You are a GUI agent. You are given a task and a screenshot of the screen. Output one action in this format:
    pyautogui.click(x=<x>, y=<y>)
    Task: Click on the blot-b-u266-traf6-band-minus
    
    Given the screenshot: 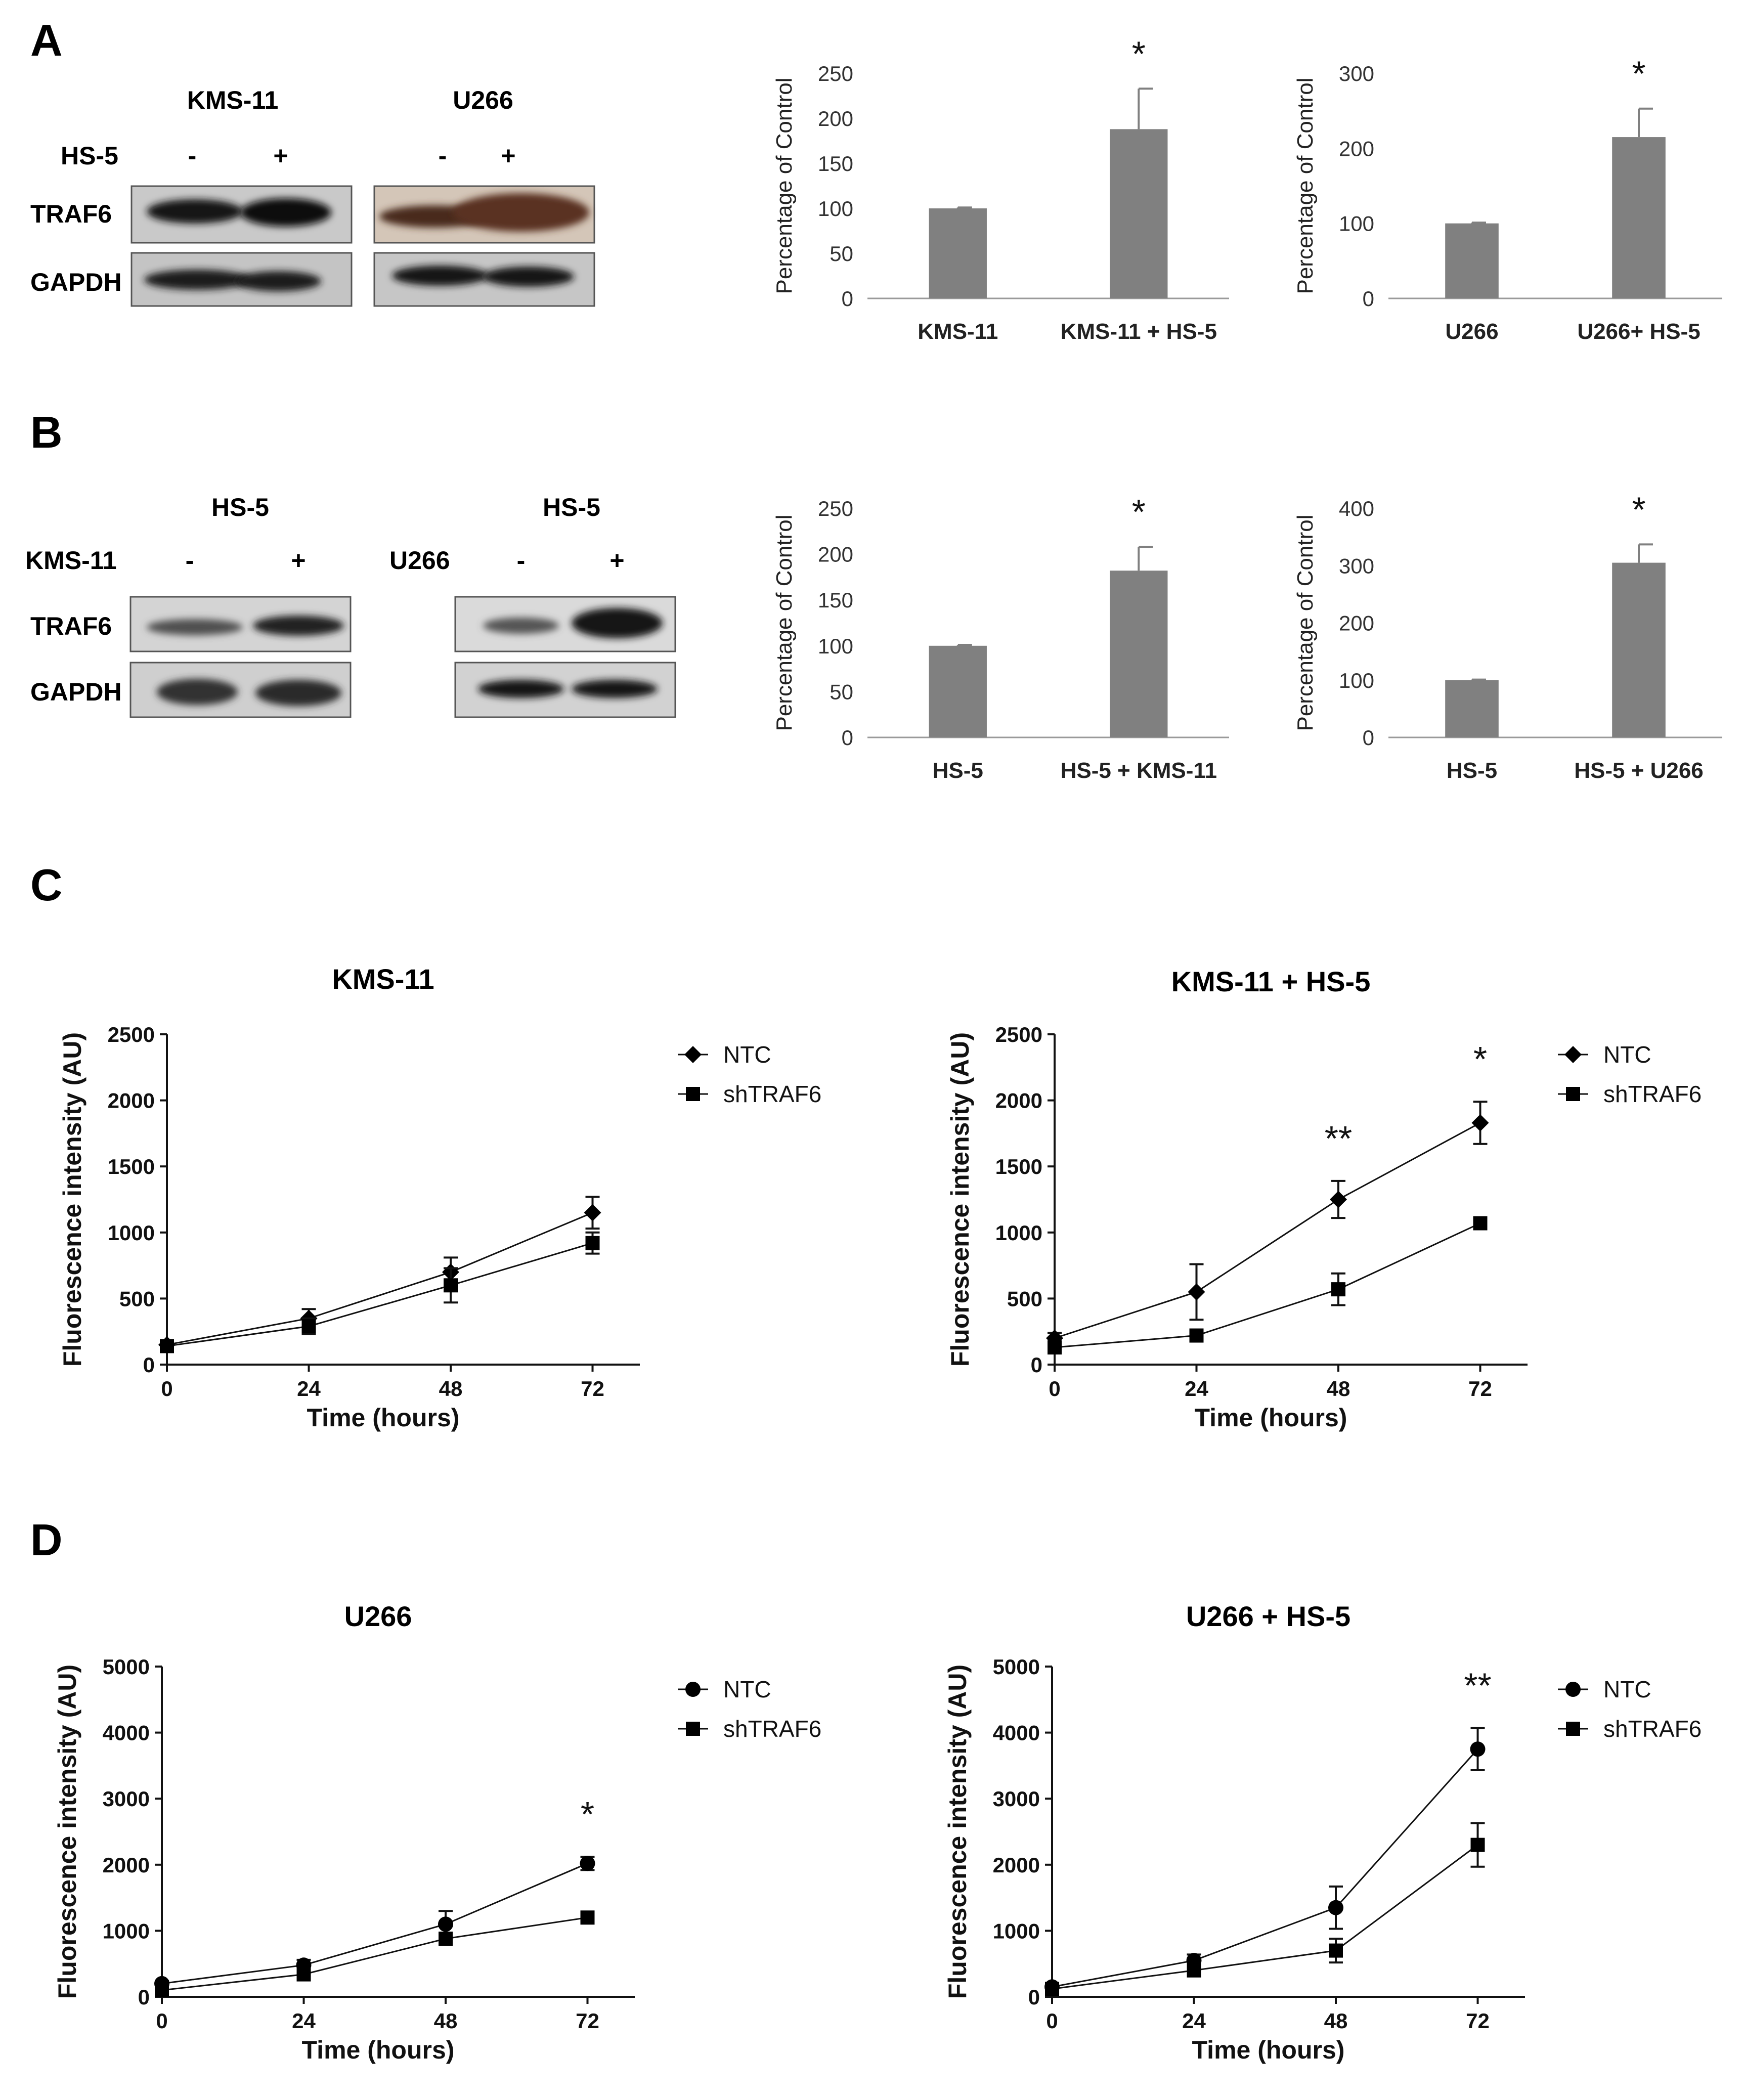 What is the action you would take?
    pyautogui.click(x=521, y=626)
    